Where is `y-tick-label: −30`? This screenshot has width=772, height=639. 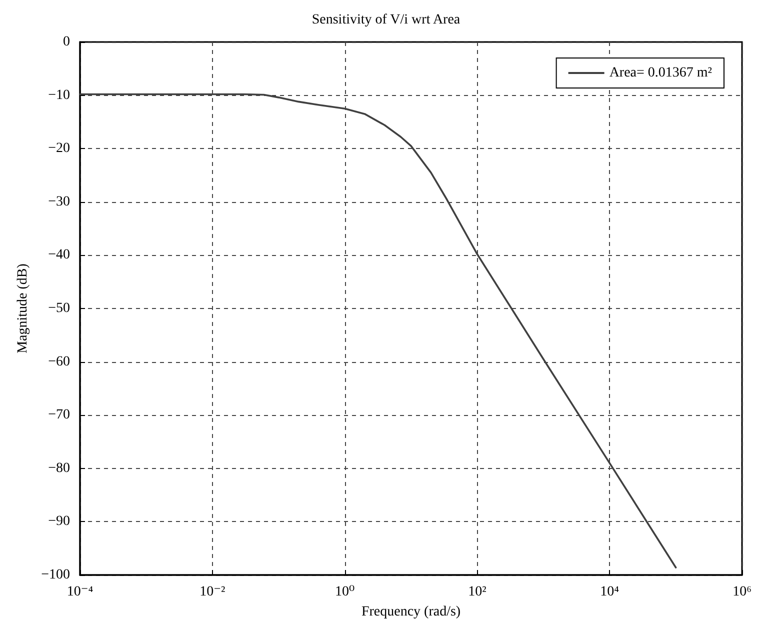
y-tick-label: −30 is located at coordinates (59, 202).